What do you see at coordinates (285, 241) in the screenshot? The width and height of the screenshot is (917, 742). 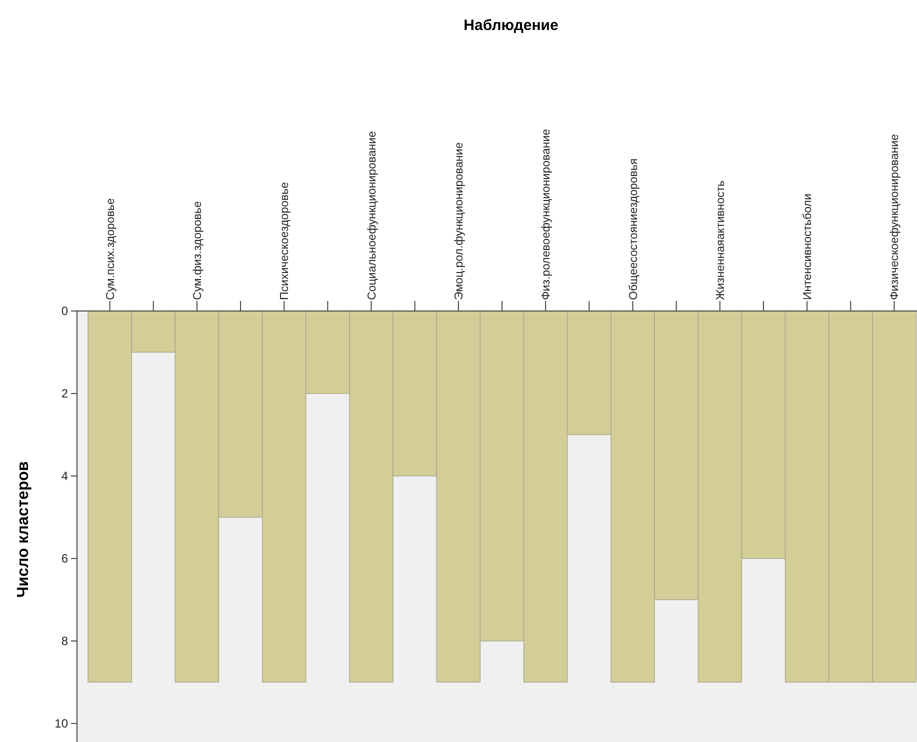 I see `x-tick-label: Психическоездоровье` at bounding box center [285, 241].